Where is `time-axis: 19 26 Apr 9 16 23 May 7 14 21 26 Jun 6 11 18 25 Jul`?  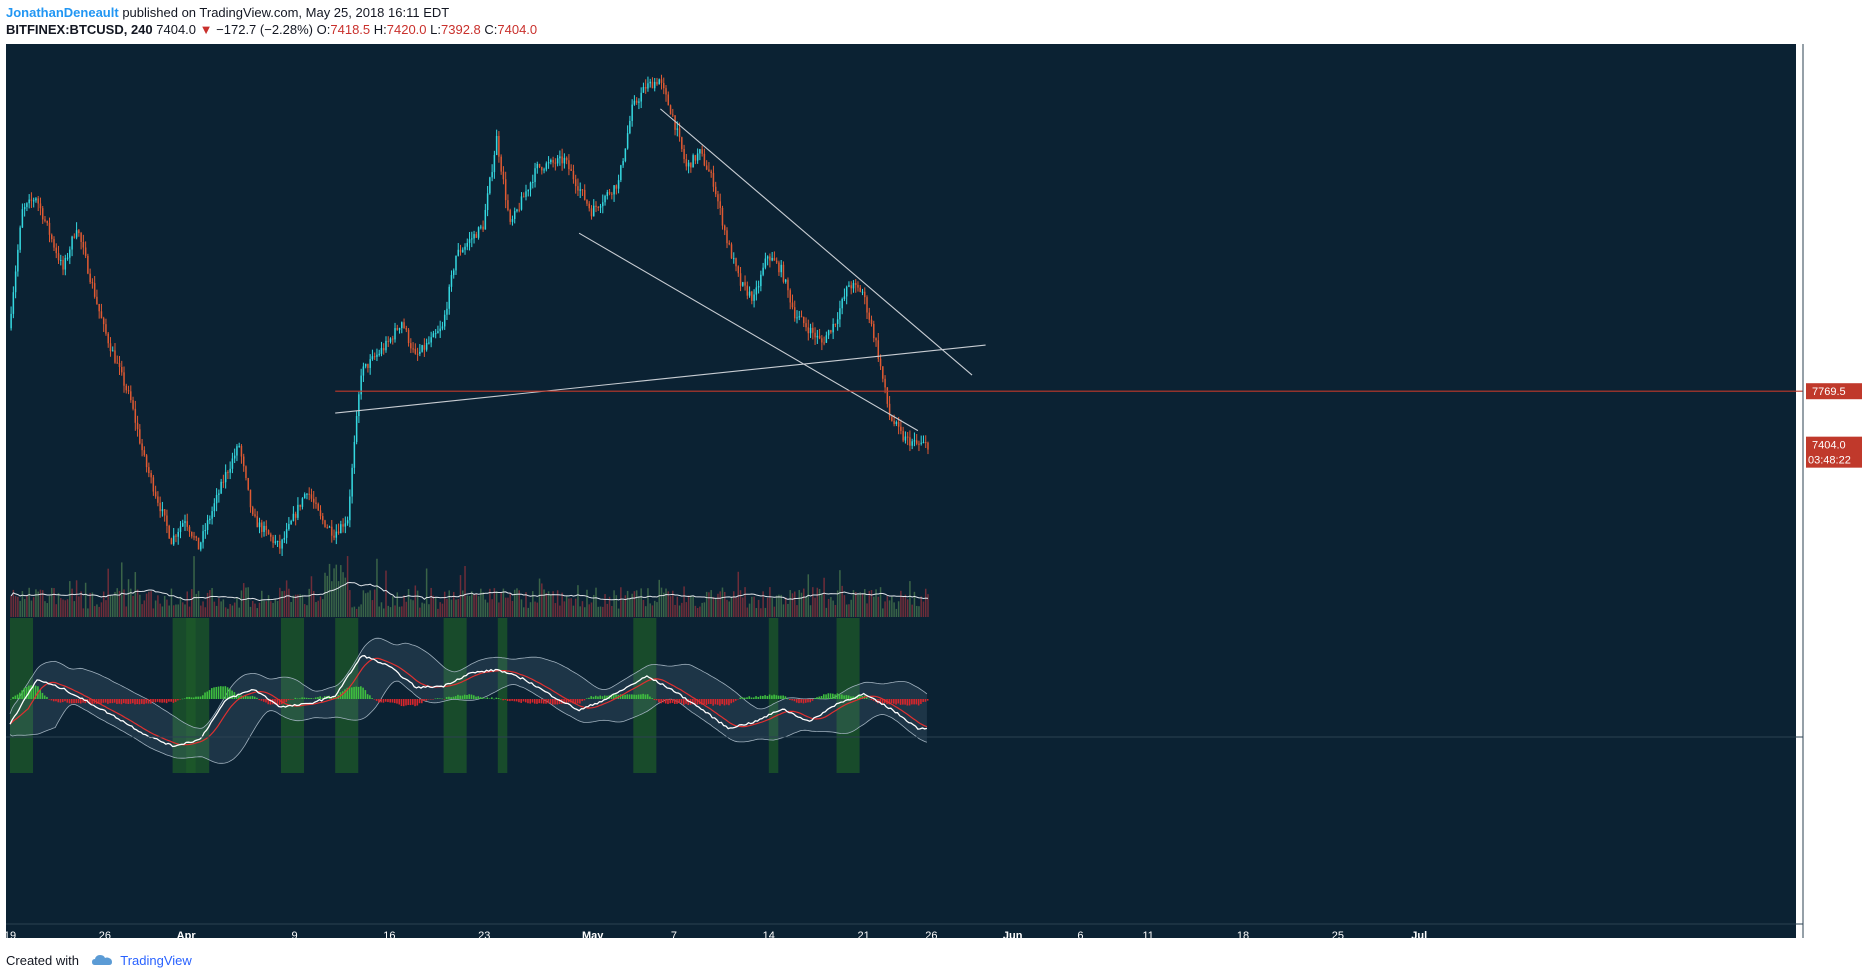 time-axis: 19 26 Apr 9 16 23 May 7 14 21 26 Jun 6 11 18 25 Jul is located at coordinates (715, 936).